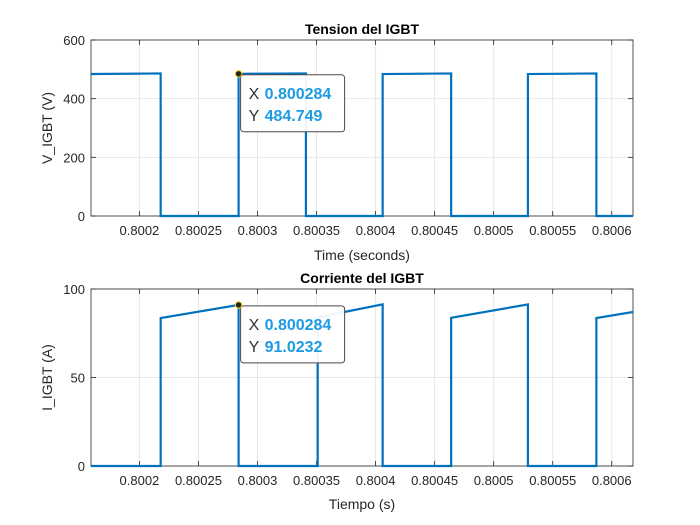 This screenshot has height=525, width=700. I want to click on datatip: X 0.800284 Y 484.749, so click(290, 101).